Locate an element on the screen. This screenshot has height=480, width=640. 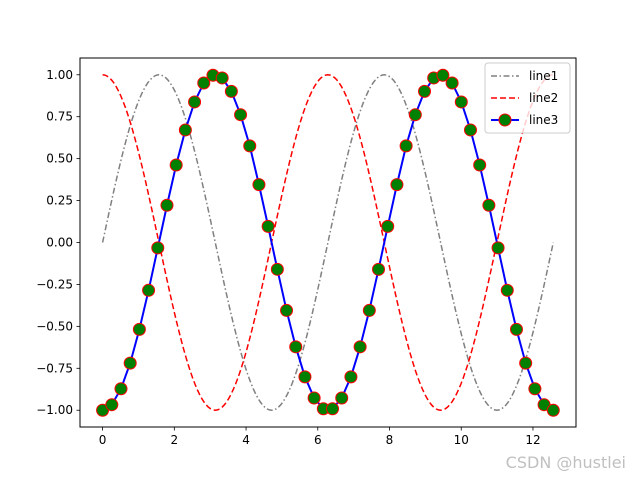
legend: line1 line2 line3 is located at coordinates (527, 98).